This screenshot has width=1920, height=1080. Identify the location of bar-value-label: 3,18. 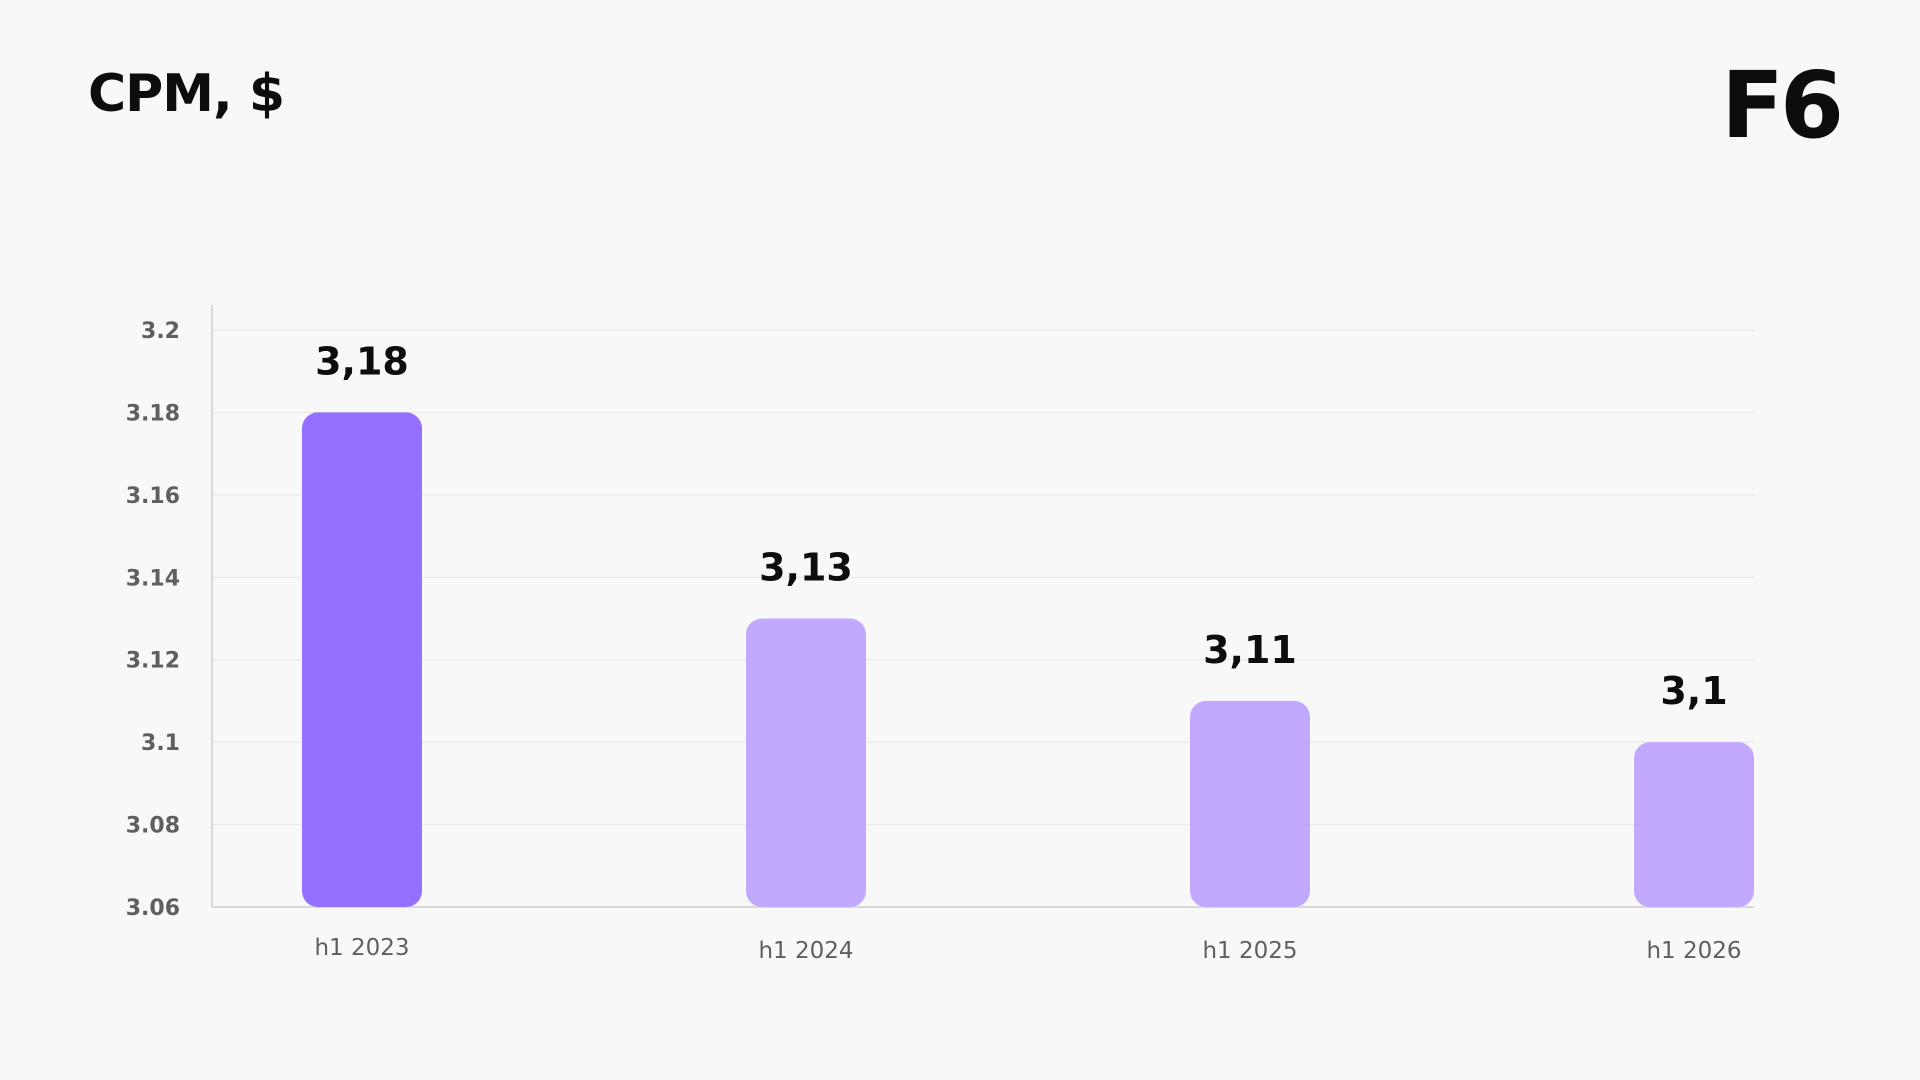
(362, 361).